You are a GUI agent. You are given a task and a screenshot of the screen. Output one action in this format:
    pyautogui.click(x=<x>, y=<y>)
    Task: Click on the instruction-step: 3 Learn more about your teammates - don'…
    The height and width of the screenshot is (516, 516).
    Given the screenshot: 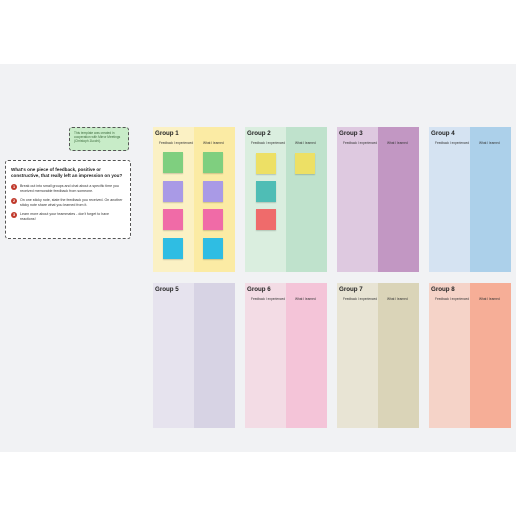 What is the action you would take?
    pyautogui.click(x=68, y=216)
    